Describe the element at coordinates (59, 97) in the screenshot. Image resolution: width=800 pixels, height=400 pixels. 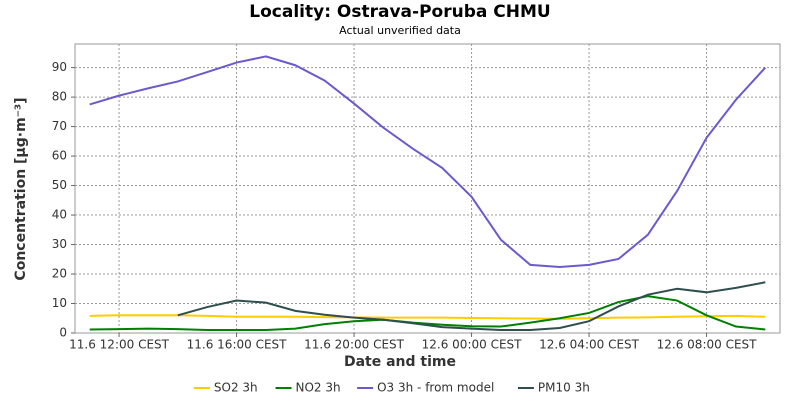
I see `y-tick-label: 80` at that location.